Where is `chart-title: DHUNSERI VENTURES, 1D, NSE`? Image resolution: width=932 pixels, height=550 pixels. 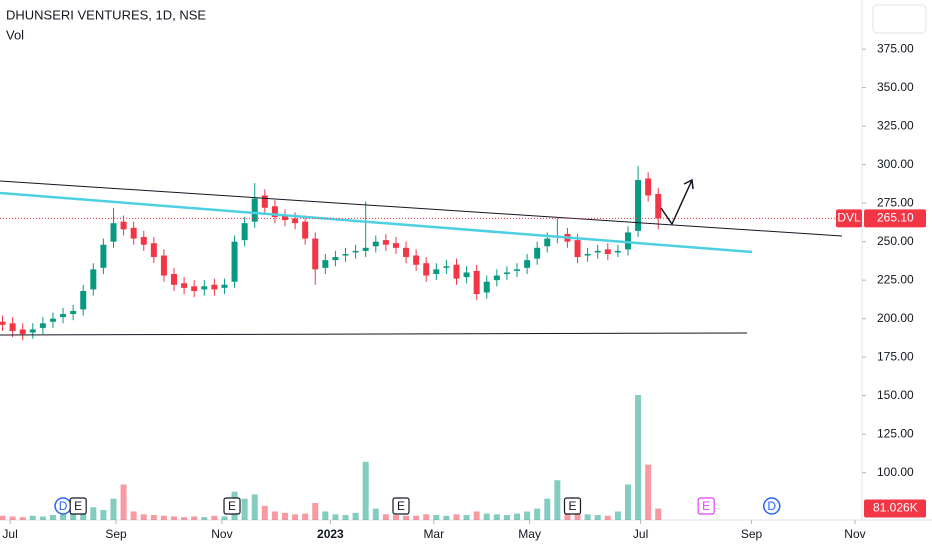
chart-title: DHUNSERI VENTURES, 1D, NSE is located at coordinates (106, 14).